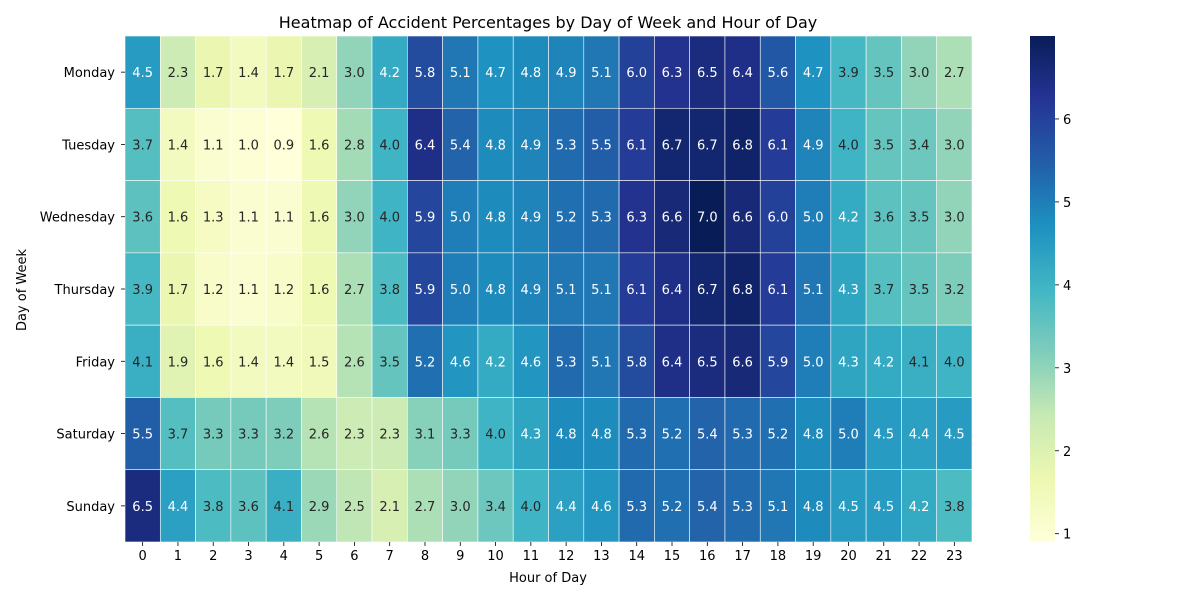 Image resolution: width=1200 pixels, height=604 pixels. What do you see at coordinates (248, 145) in the screenshot?
I see `cell-value-label: 1.0` at bounding box center [248, 145].